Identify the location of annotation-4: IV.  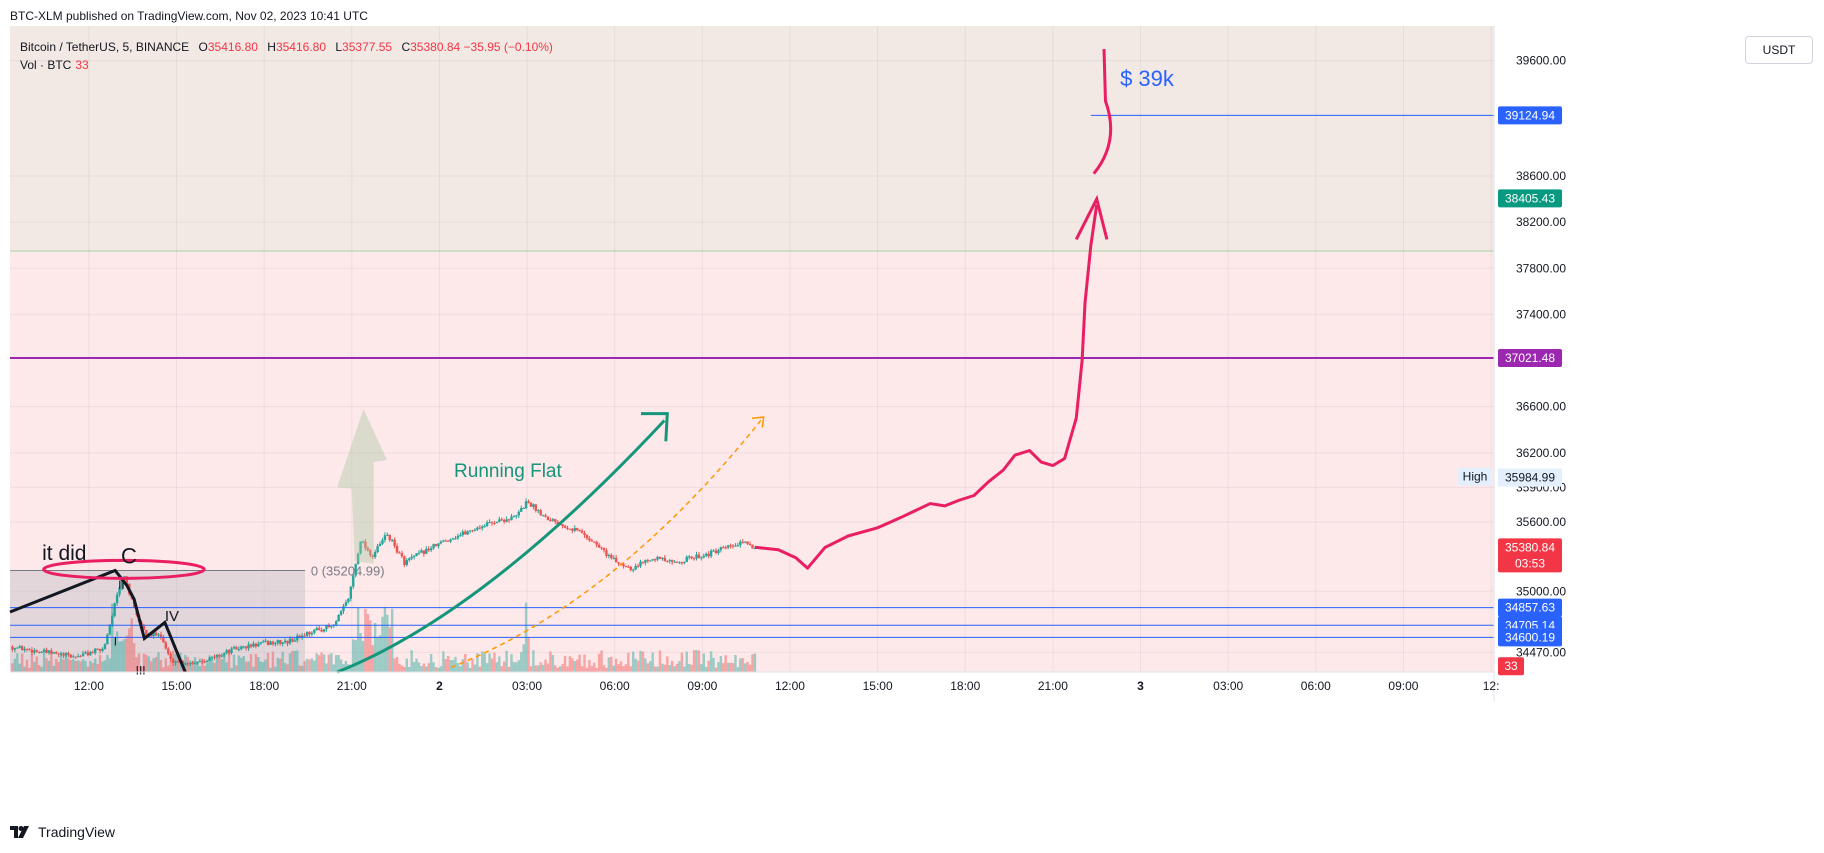
(172, 616).